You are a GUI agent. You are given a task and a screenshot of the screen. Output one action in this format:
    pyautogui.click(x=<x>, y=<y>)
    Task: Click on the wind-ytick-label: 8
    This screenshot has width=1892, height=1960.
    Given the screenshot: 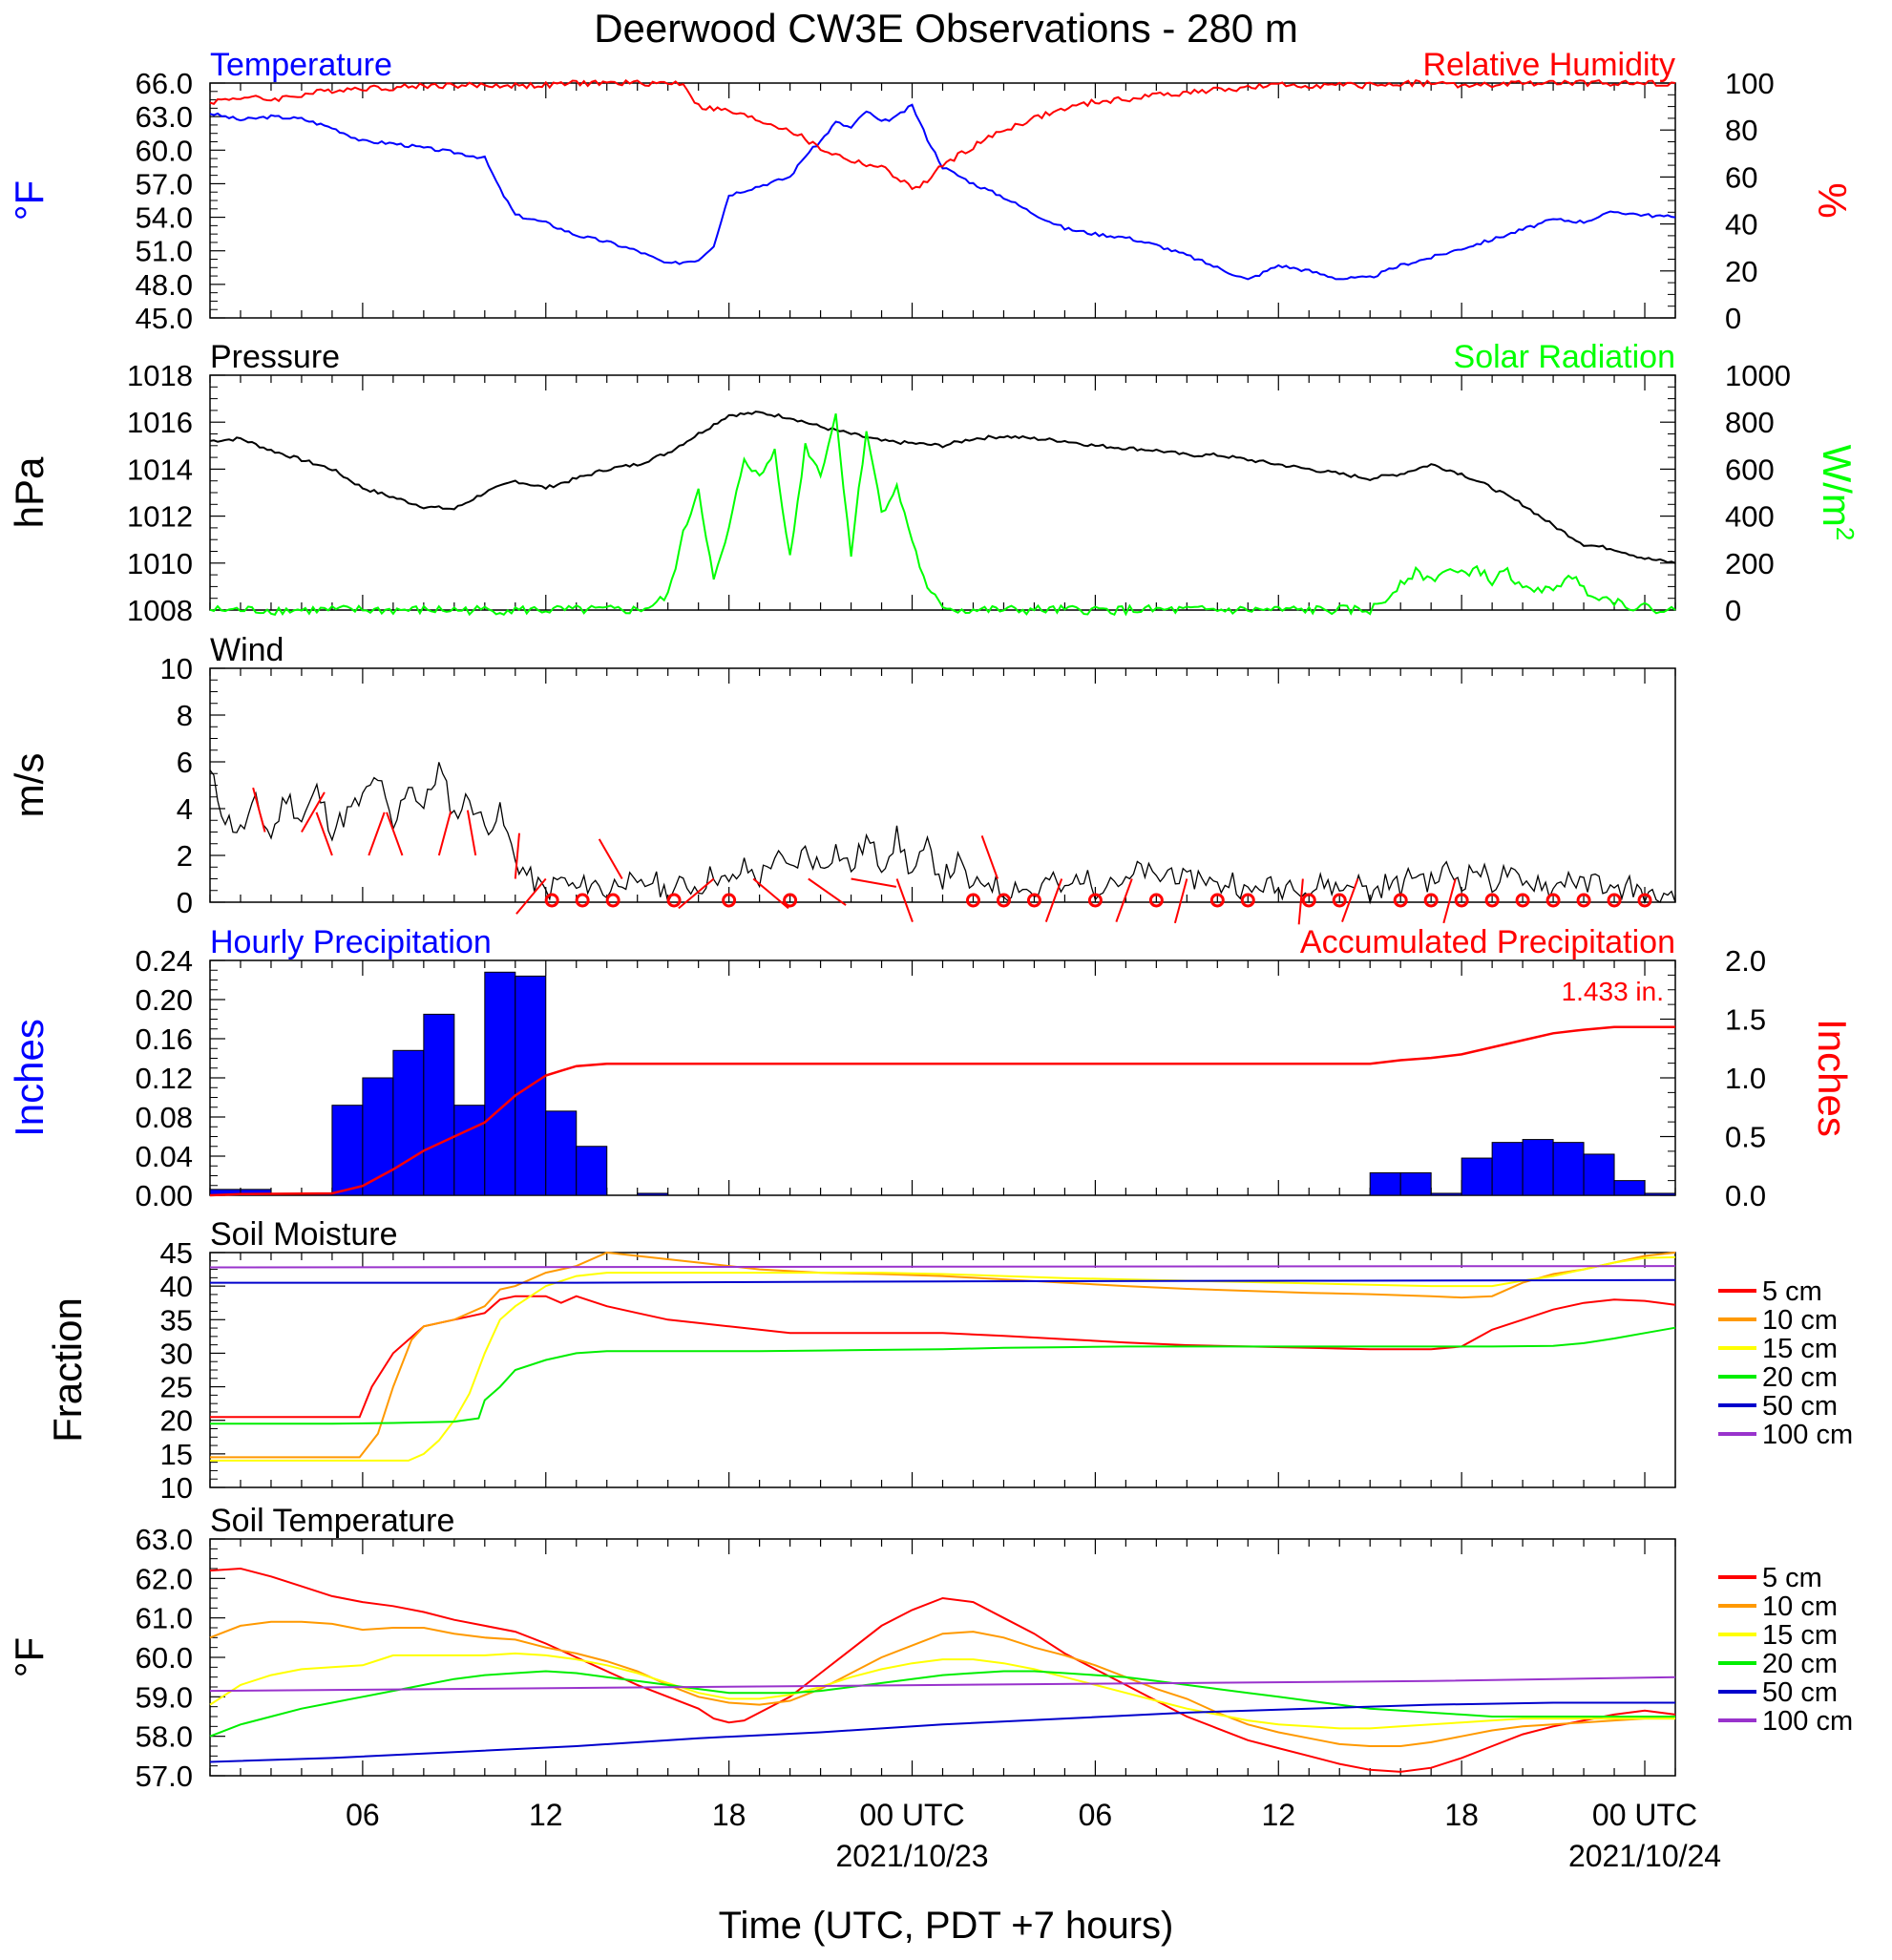 What is the action you would take?
    pyautogui.click(x=185, y=715)
    